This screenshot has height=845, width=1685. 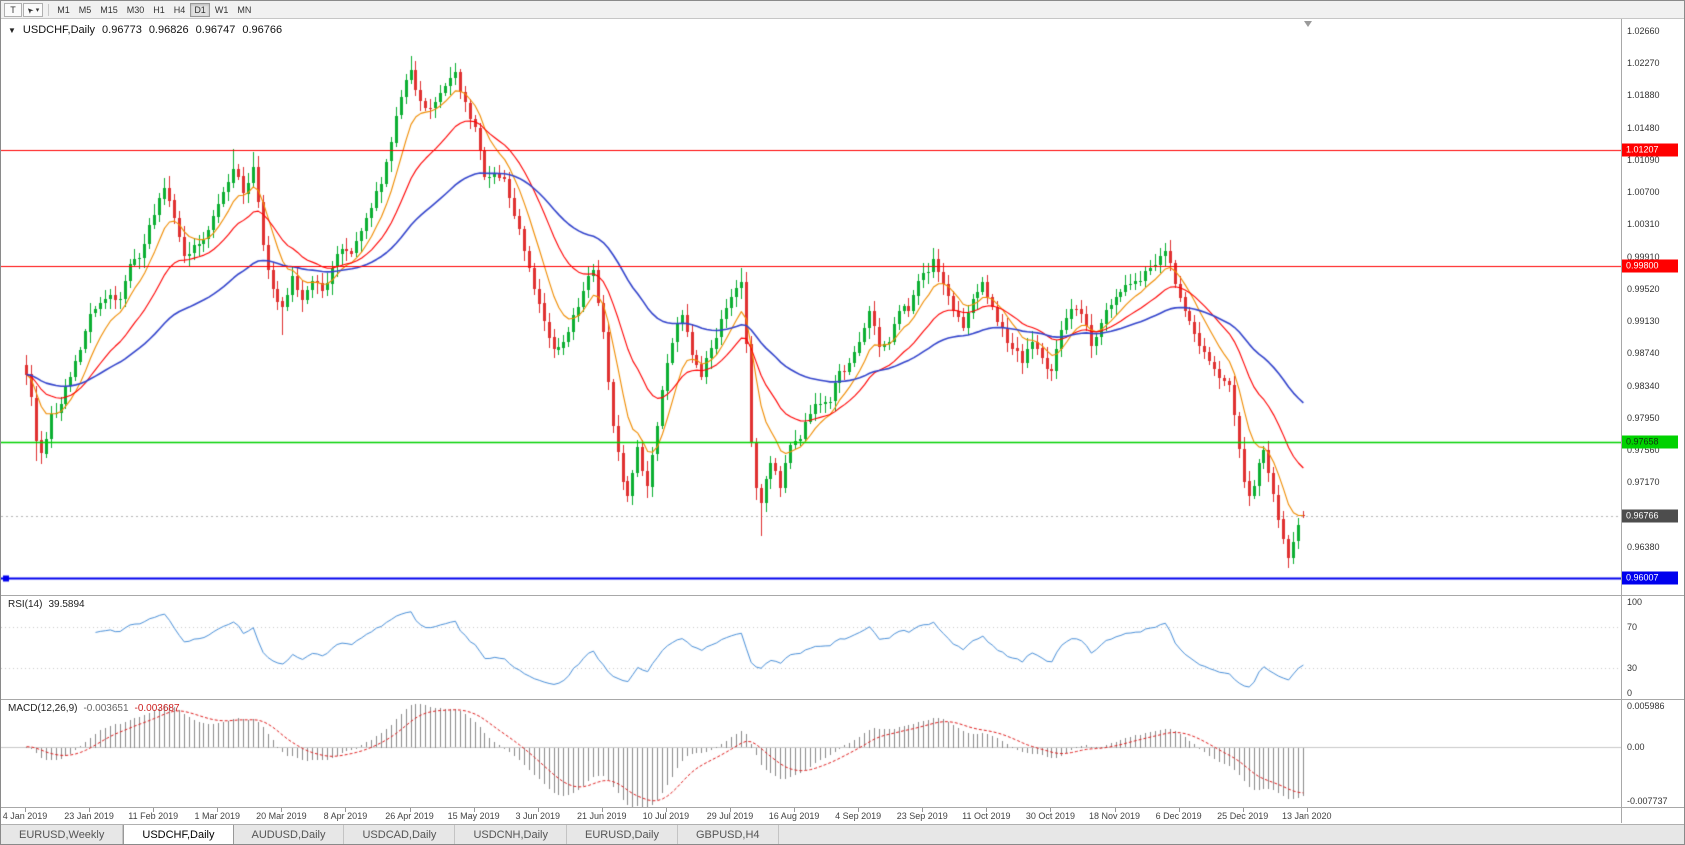 What do you see at coordinates (1650, 266) in the screenshot?
I see `price-level-tag: 0.99800` at bounding box center [1650, 266].